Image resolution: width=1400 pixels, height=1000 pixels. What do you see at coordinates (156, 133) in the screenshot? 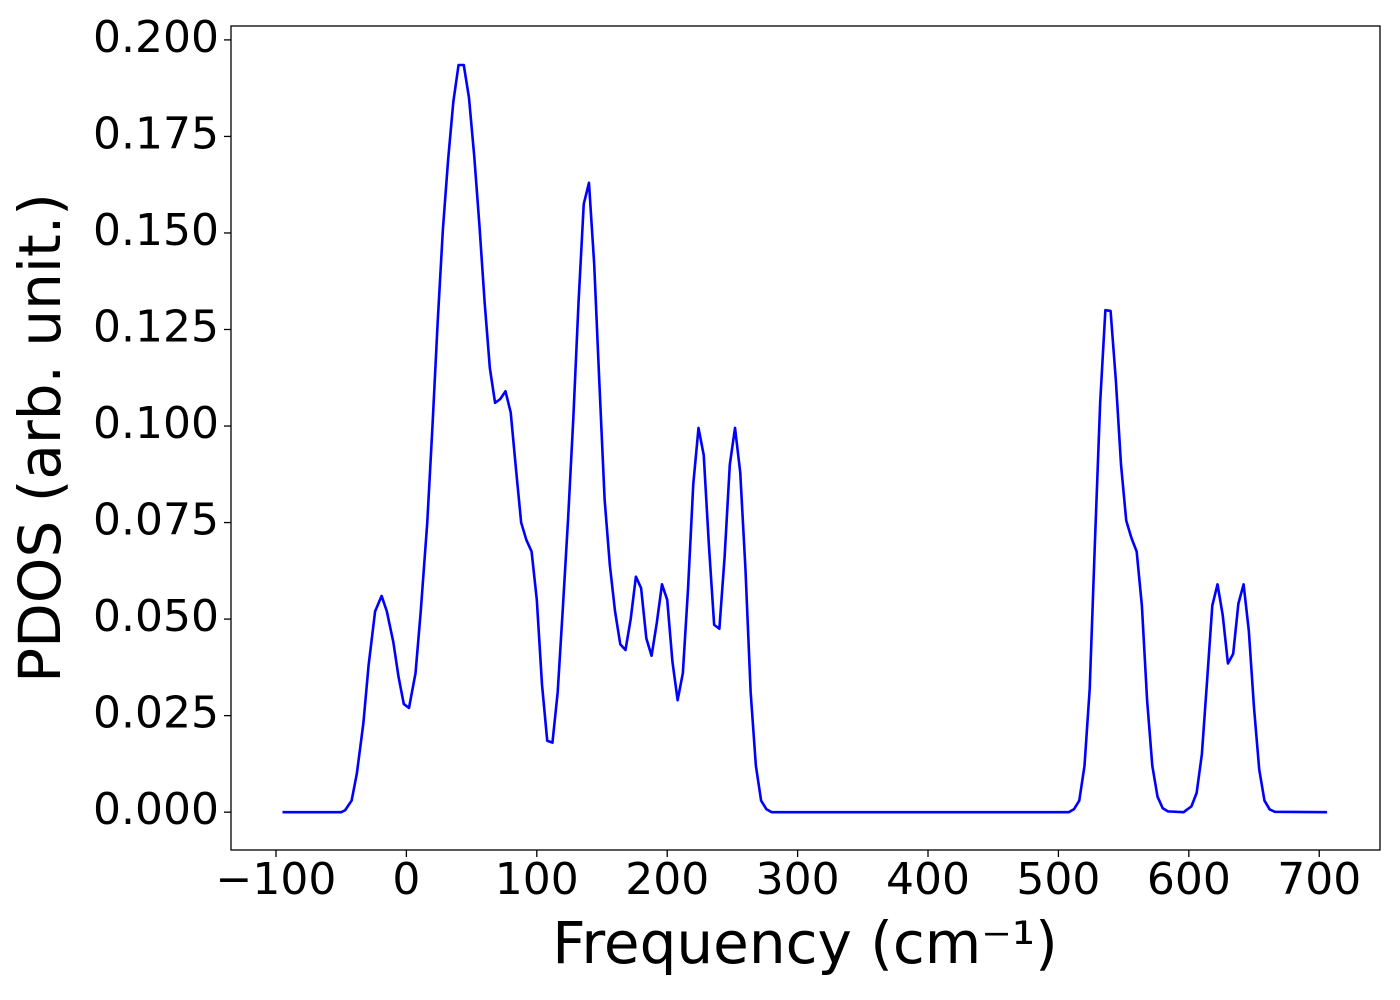
I see `y-tick-label: 0.175` at bounding box center [156, 133].